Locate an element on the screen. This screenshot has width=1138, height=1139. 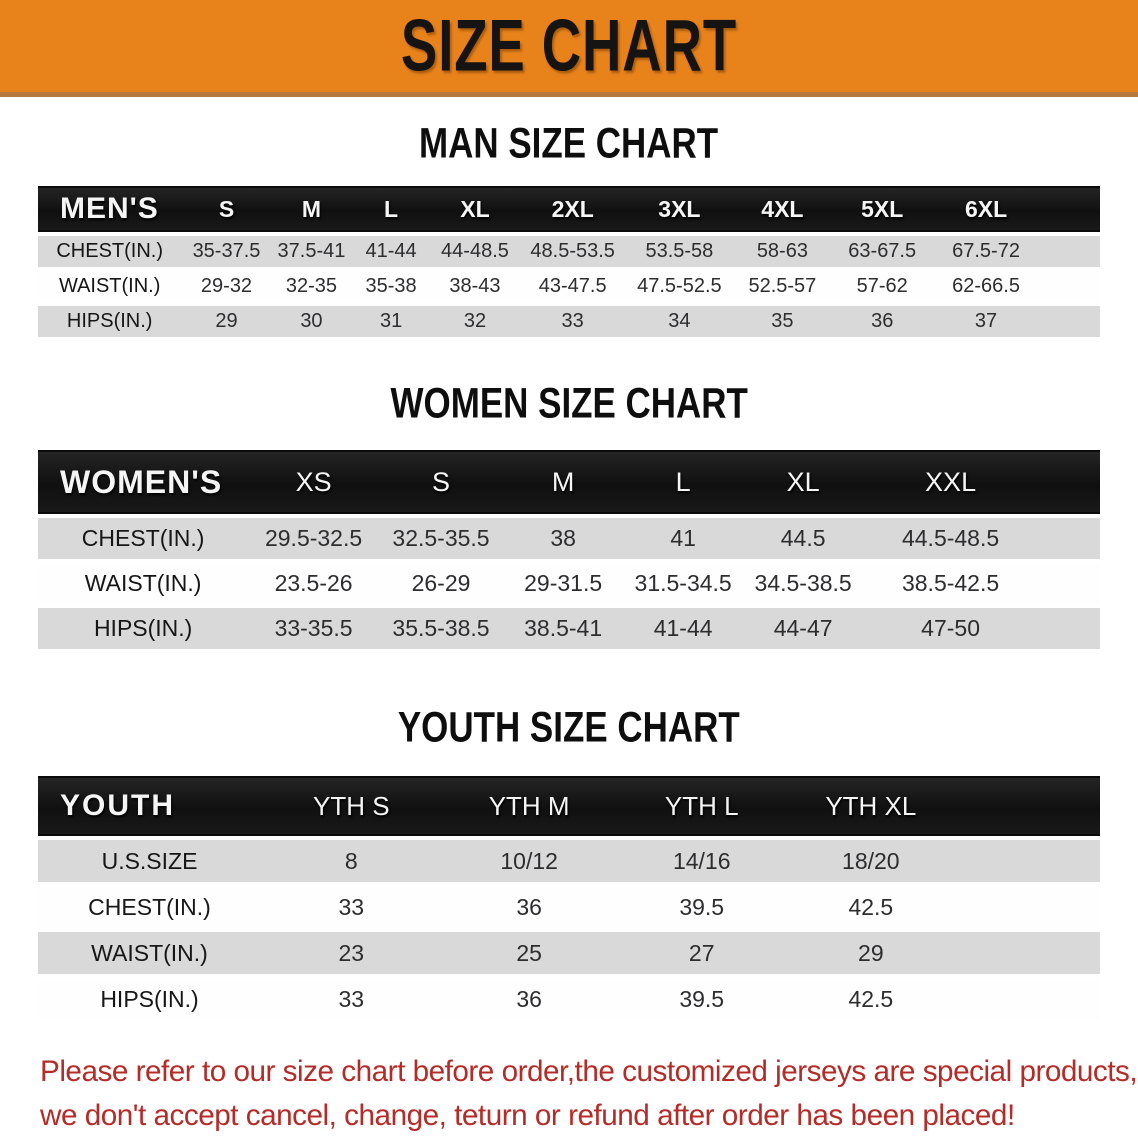
size-column-header: XS is located at coordinates (313, 482).